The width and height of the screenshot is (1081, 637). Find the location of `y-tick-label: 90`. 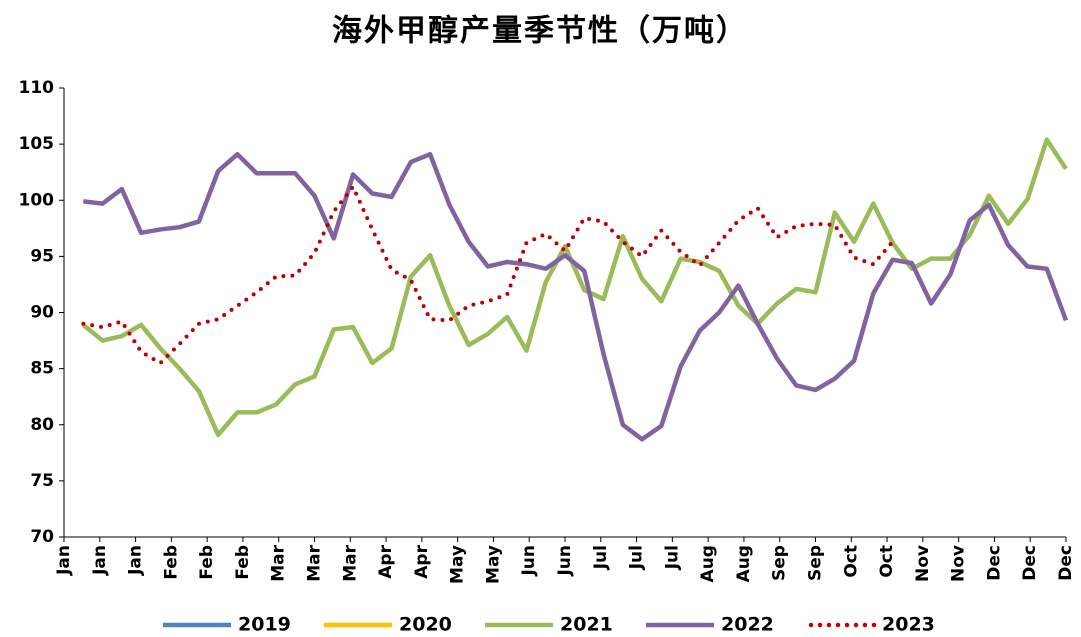

y-tick-label: 90 is located at coordinates (42, 313).